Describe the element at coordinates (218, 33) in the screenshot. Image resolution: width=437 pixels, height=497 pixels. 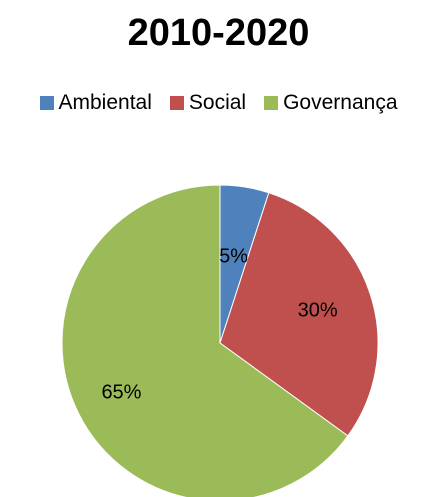
I see `chart-title: 2010-2020` at that location.